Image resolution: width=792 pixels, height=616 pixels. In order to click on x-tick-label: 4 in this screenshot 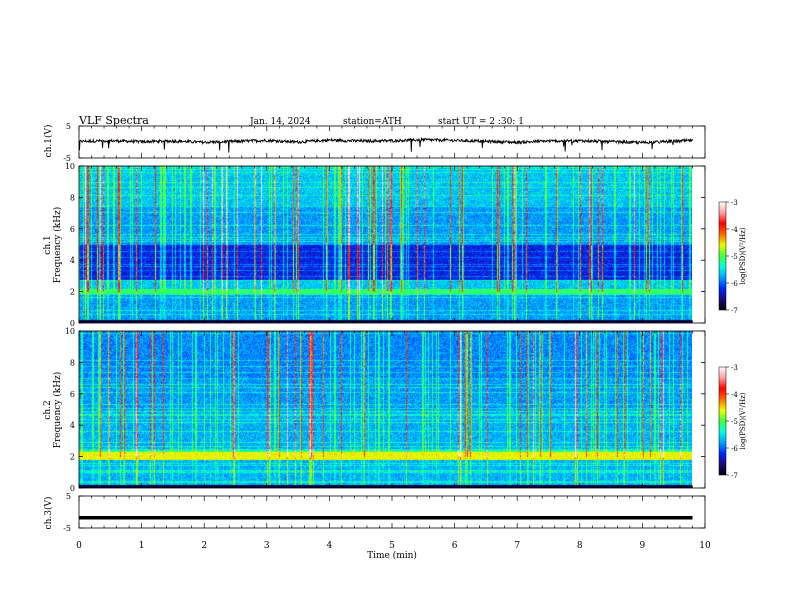, I will do `click(330, 546)`.